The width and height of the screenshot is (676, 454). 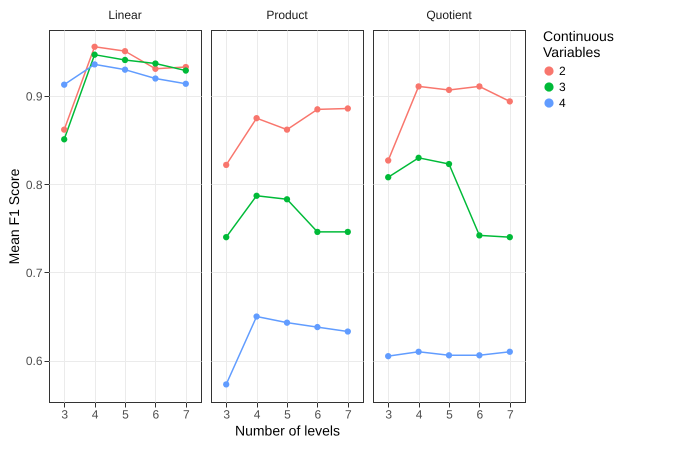 I want to click on legend-label: 3, so click(x=562, y=87).